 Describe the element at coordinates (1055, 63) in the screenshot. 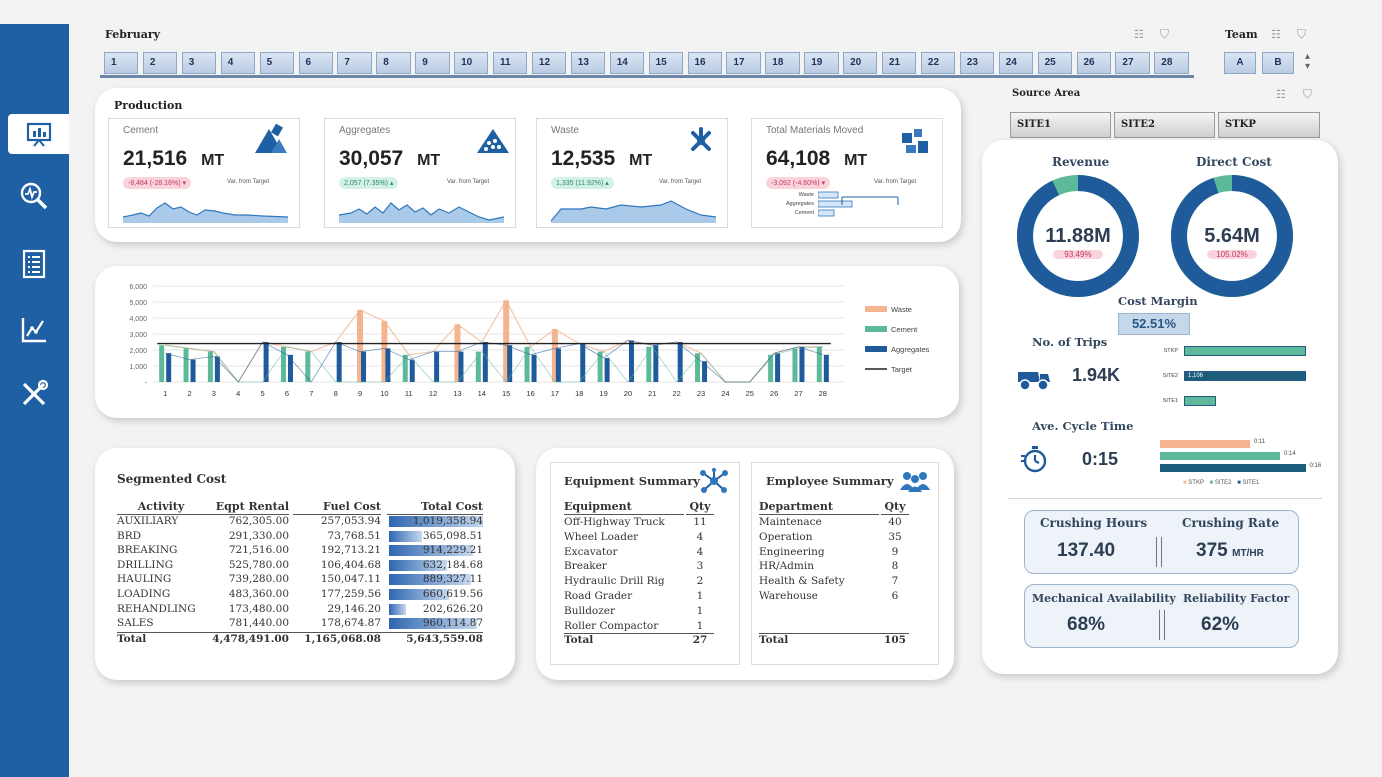

I see `day-button: 25` at that location.